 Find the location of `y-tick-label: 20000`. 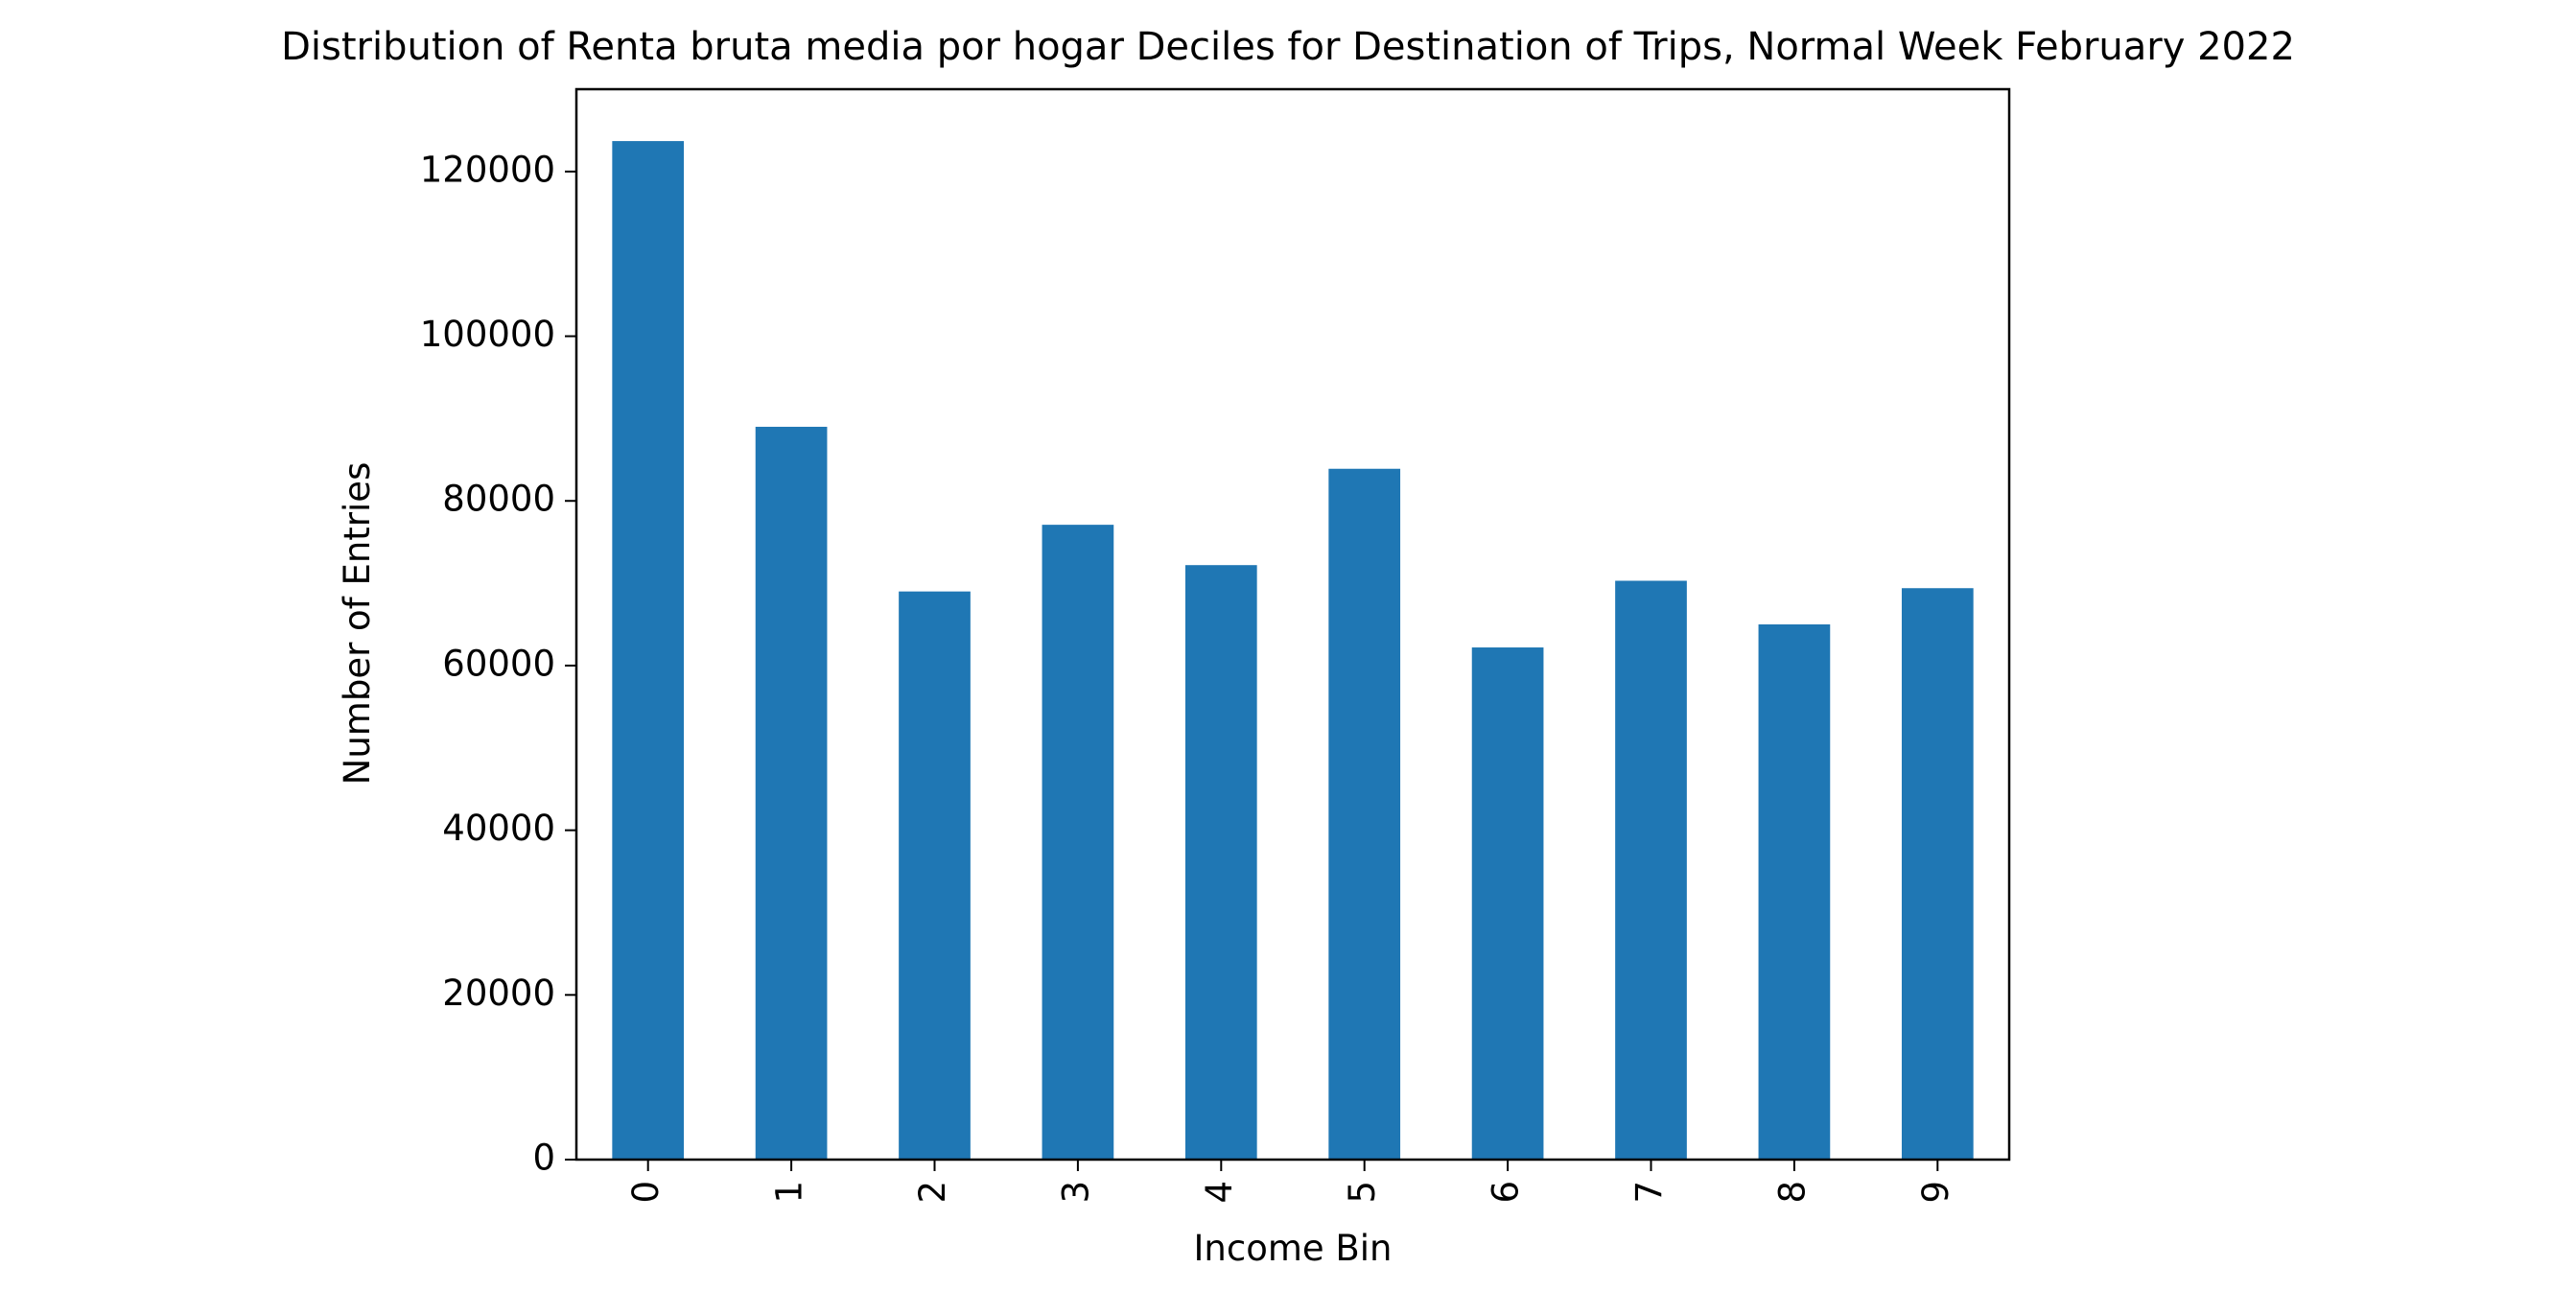

y-tick-label: 20000 is located at coordinates (498, 993).